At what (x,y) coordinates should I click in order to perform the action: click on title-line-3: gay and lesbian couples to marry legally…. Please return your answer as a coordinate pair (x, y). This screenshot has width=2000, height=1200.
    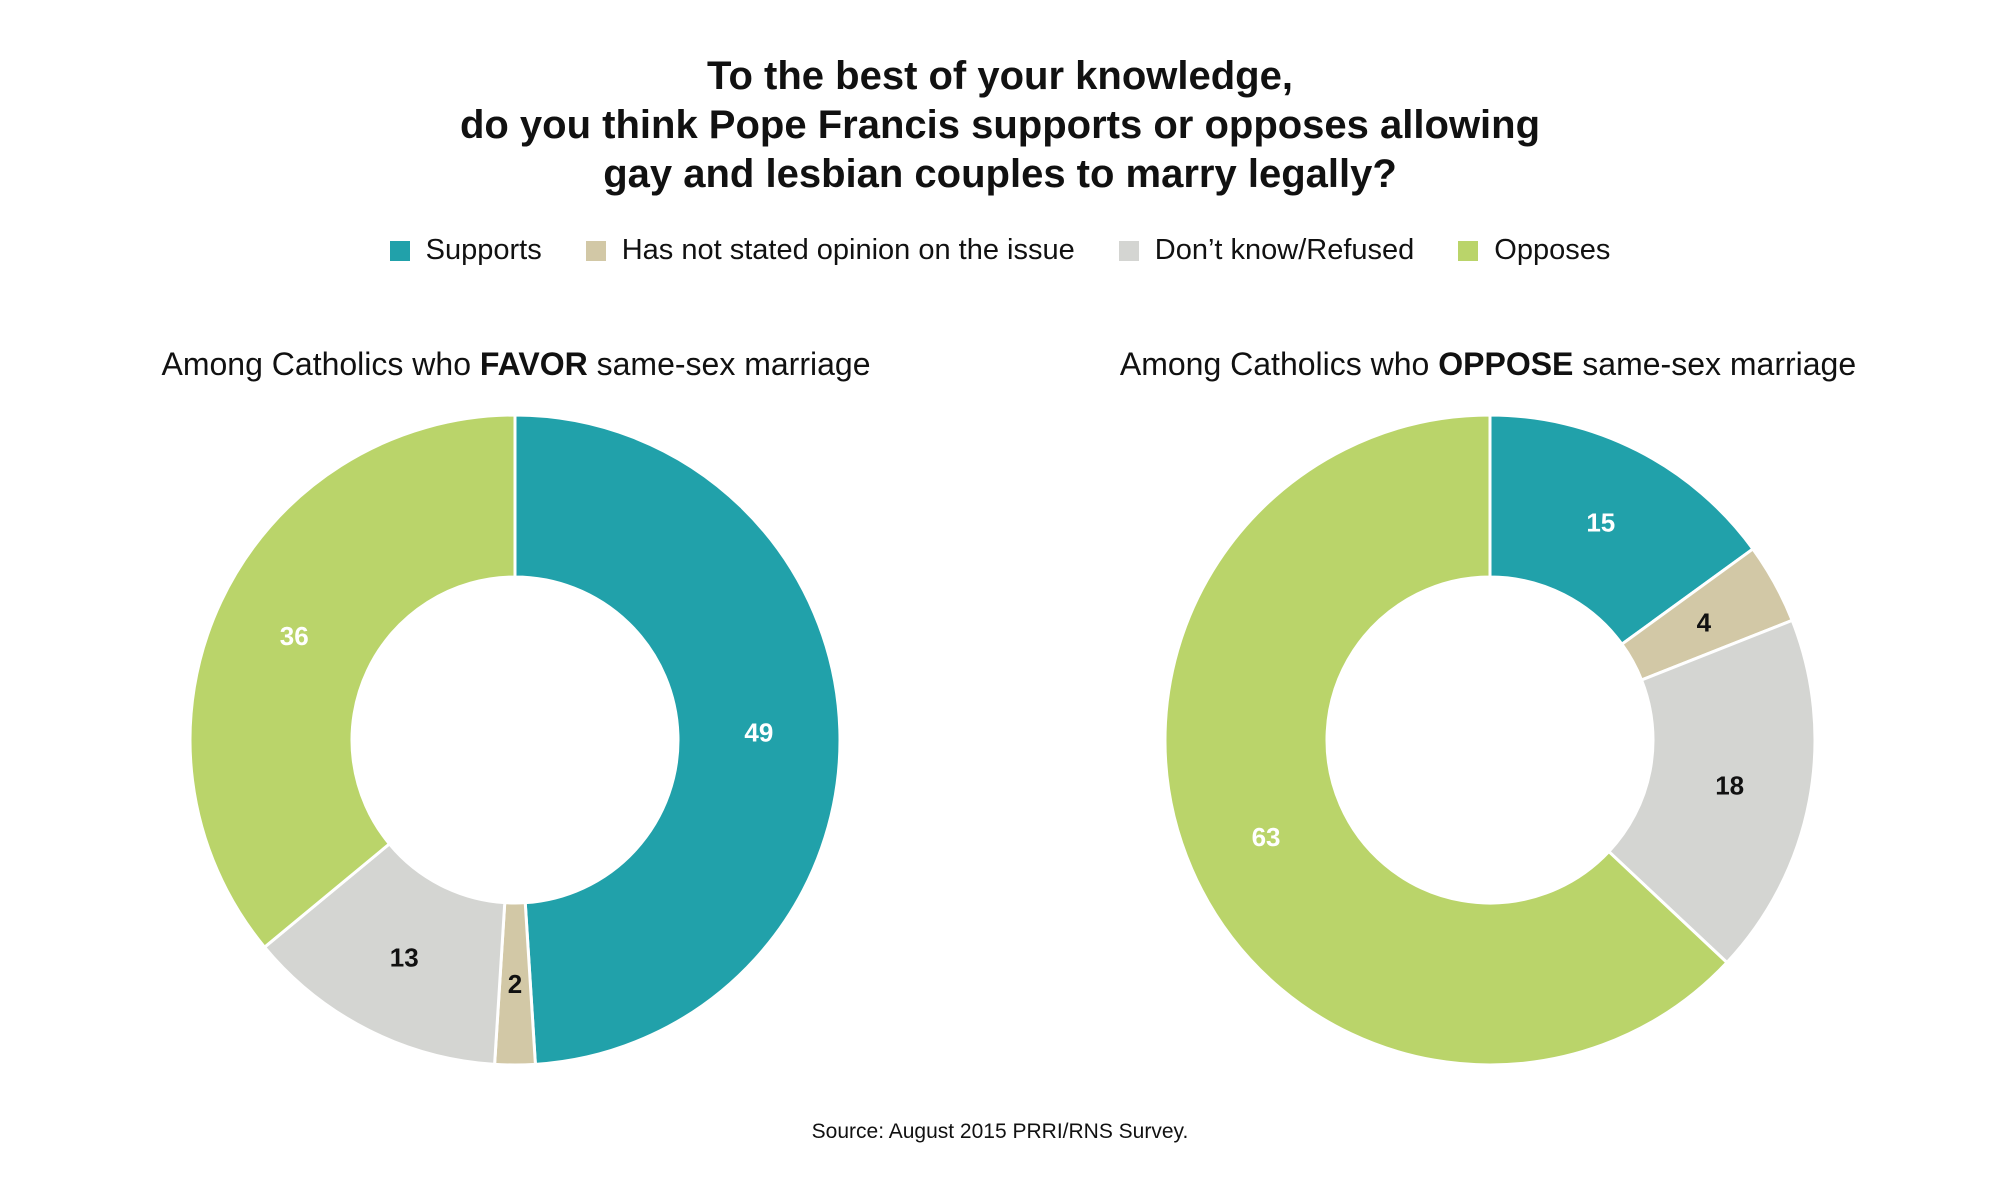
    Looking at the image, I should click on (1000, 174).